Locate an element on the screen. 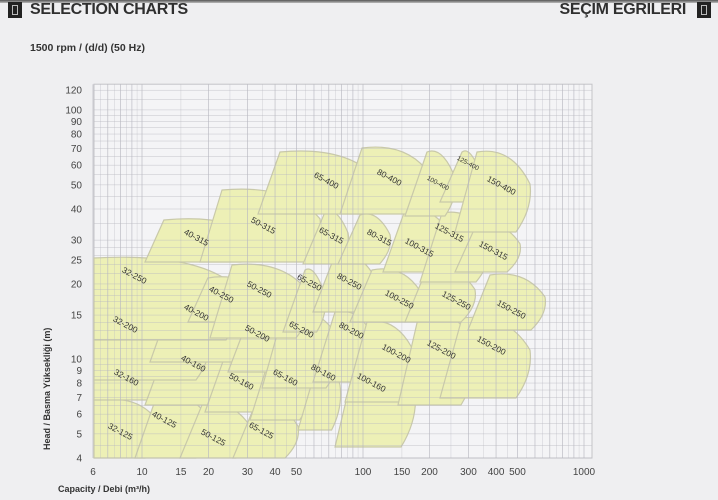 This screenshot has height=500, width=718. x-tick-label: 30 is located at coordinates (248, 472).